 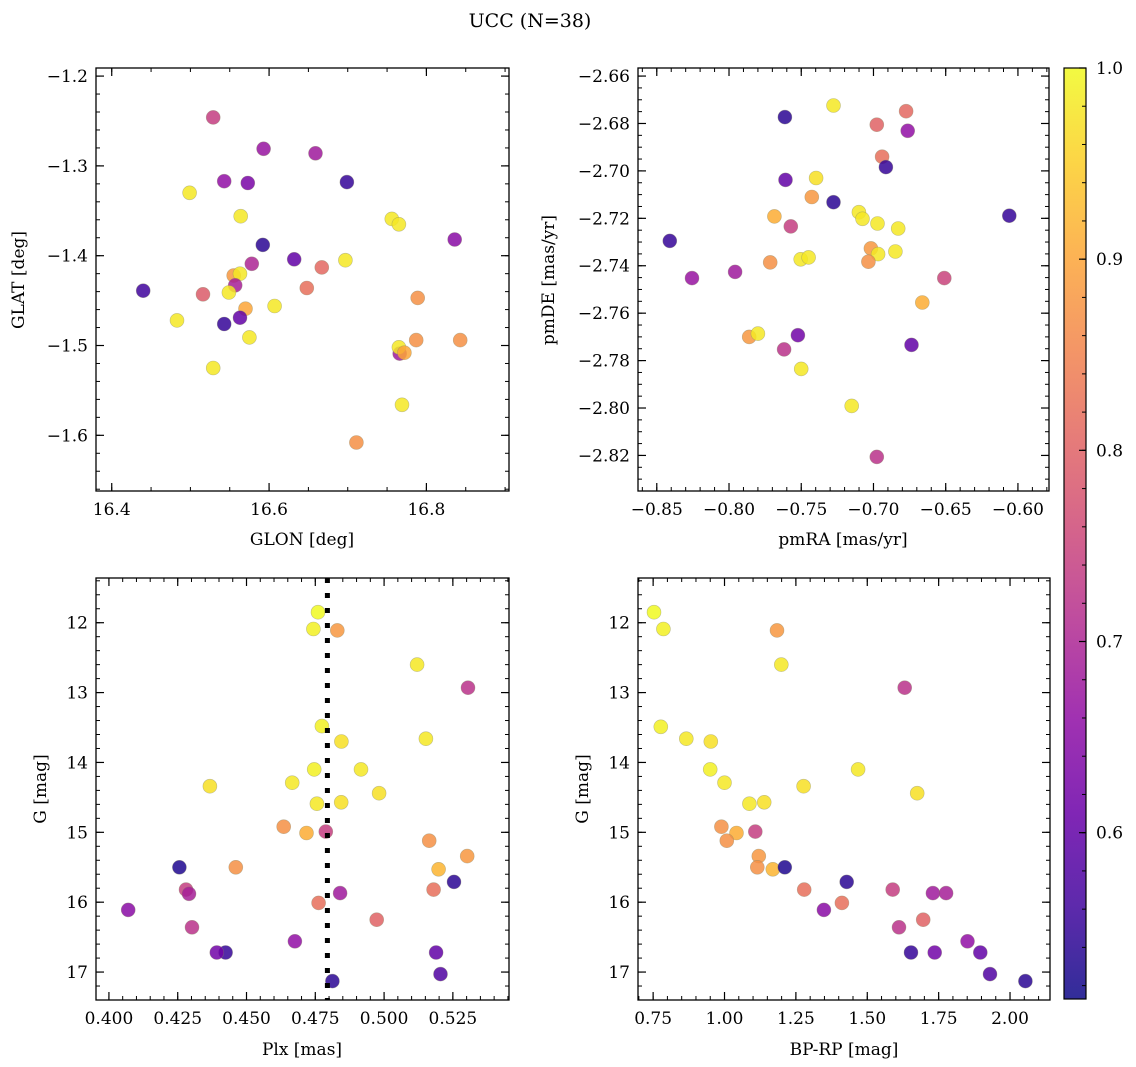 I want to click on x-tick-label: 16.4, so click(x=112, y=510).